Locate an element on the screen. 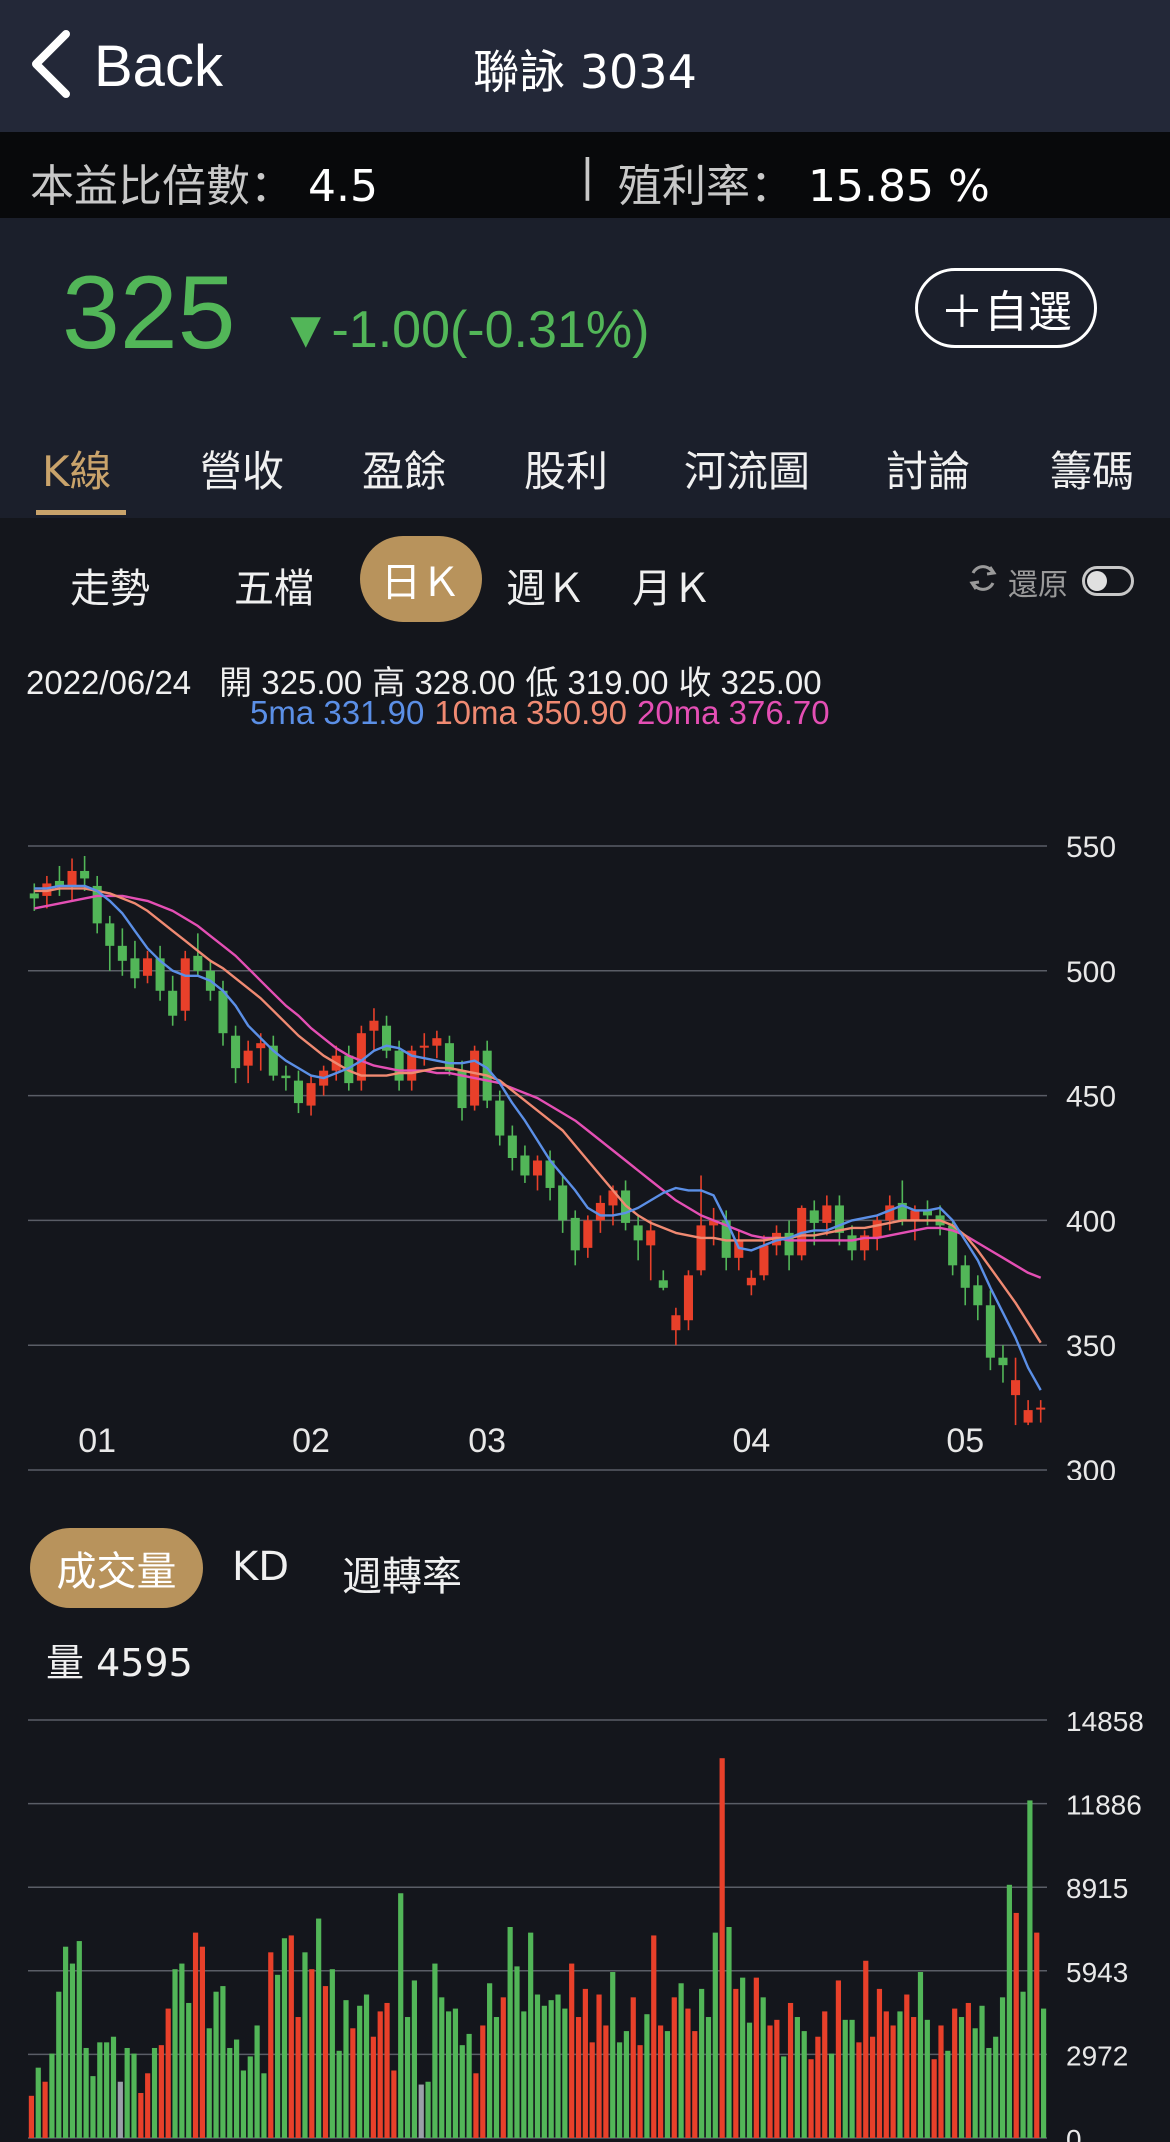  indicator-tab-kd: KD is located at coordinates (261, 1567).